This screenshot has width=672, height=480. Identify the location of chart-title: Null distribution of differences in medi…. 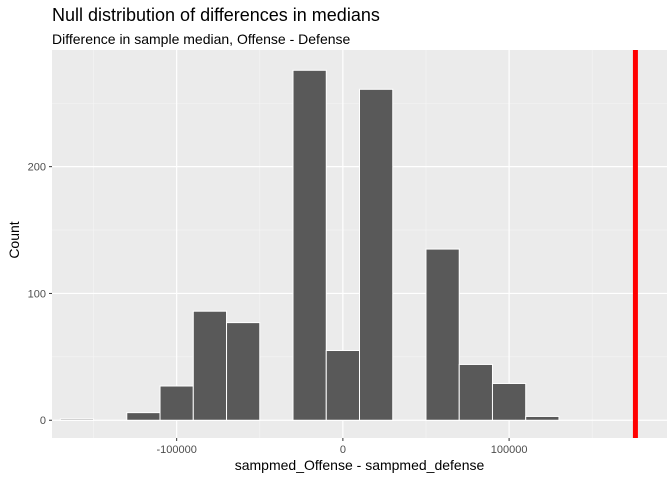
(216, 15).